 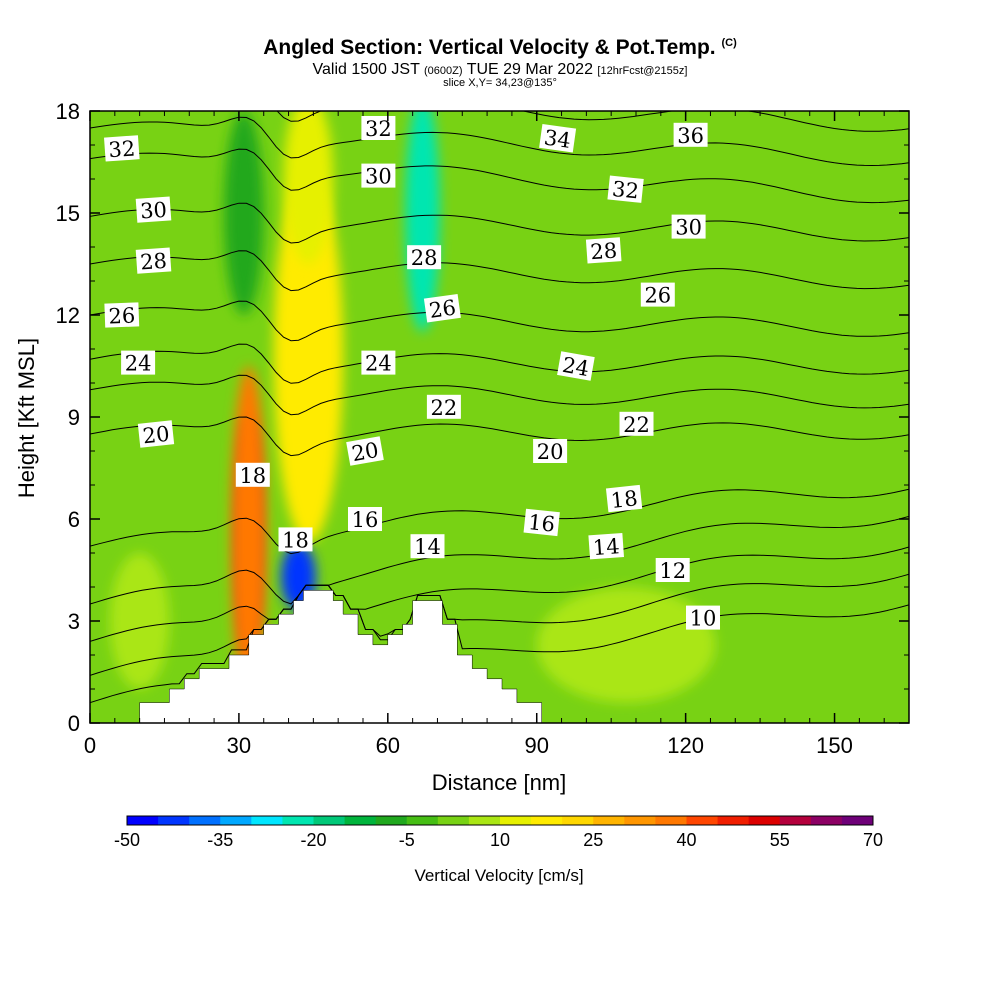 What do you see at coordinates (672, 571) in the screenshot?
I see `contour-label-text: 12` at bounding box center [672, 571].